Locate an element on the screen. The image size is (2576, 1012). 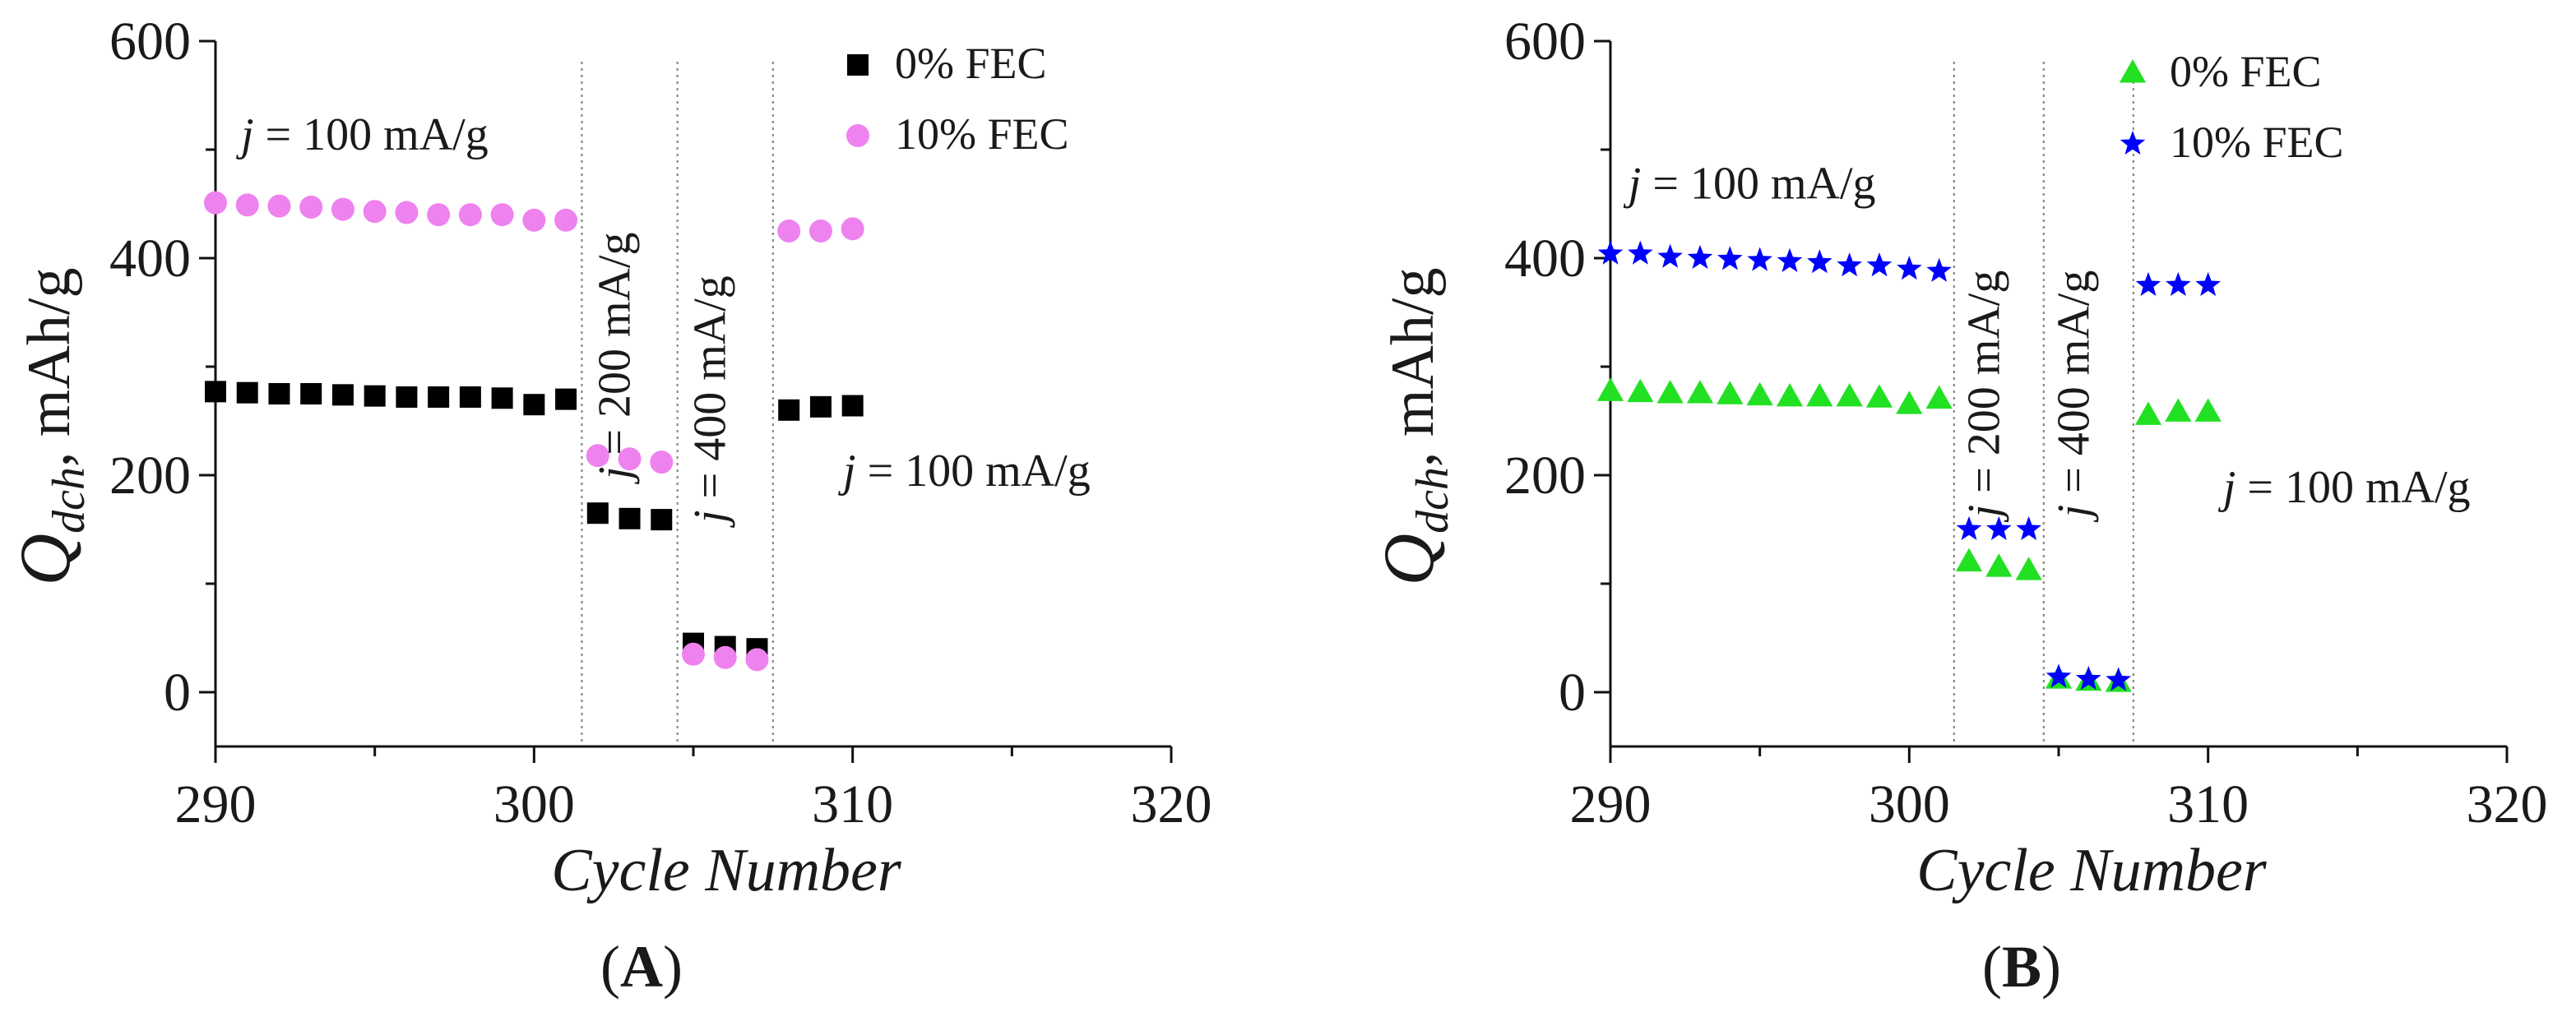
y-axis-title-units: , mAh/g is located at coordinates (1413, 368).